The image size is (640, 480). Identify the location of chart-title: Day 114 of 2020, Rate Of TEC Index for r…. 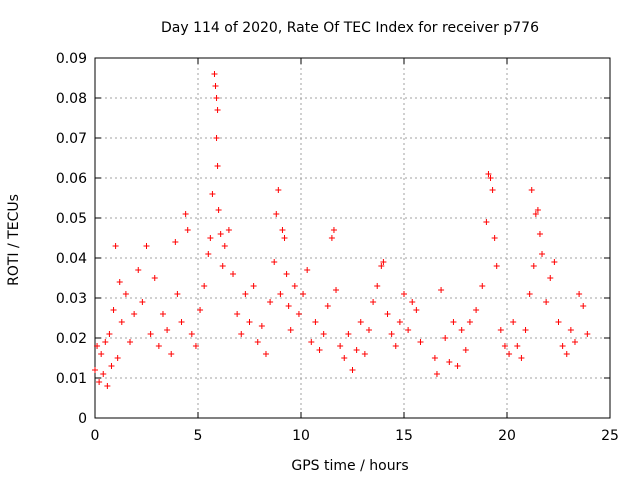
(350, 28).